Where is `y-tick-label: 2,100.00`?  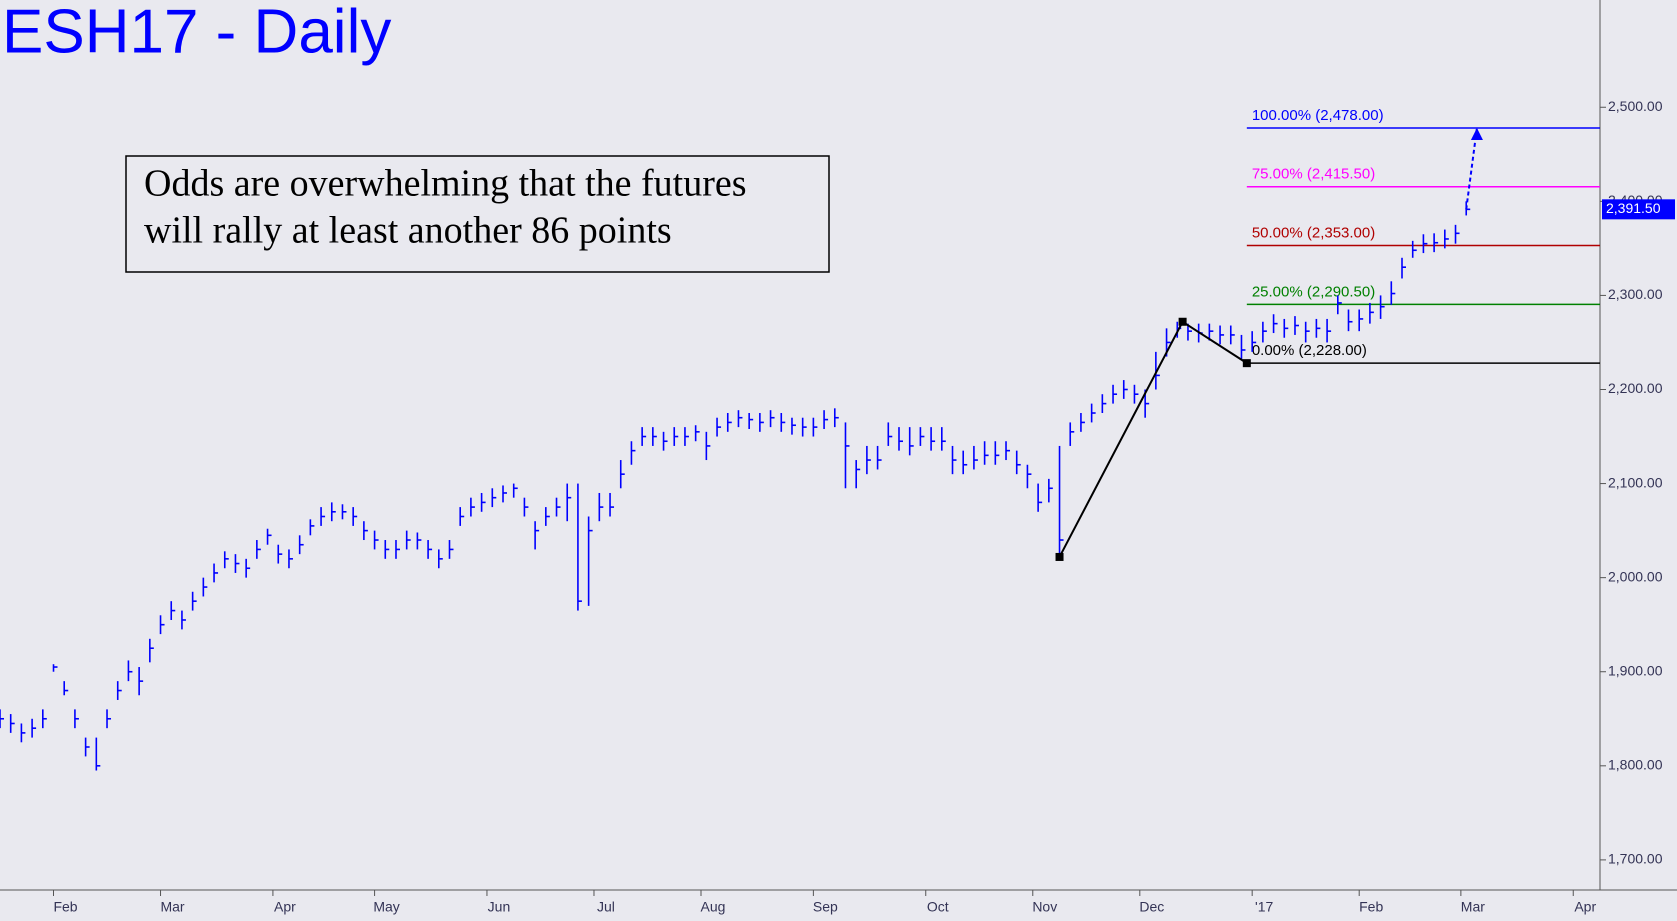 y-tick-label: 2,100.00 is located at coordinates (1635, 482).